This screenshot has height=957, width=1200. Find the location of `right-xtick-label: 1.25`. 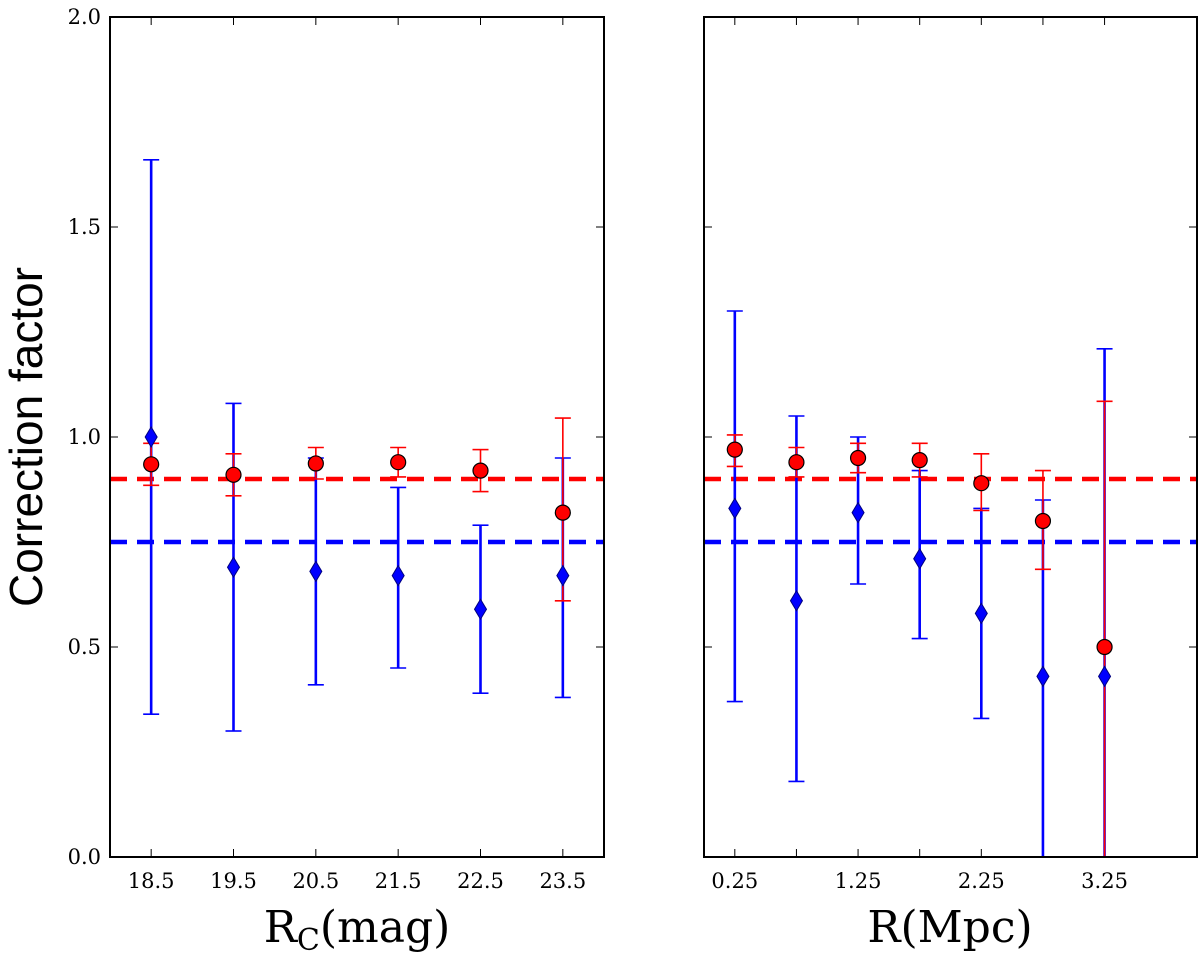

right-xtick-label: 1.25 is located at coordinates (858, 881).